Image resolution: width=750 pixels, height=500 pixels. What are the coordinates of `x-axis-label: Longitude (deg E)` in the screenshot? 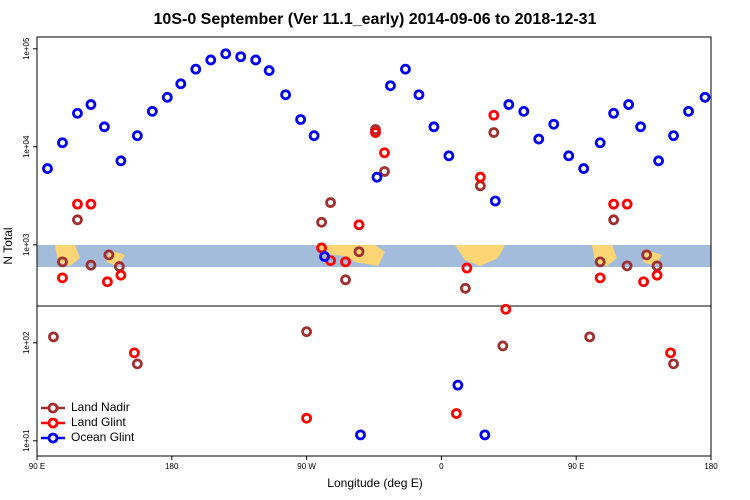 It's located at (374, 483).